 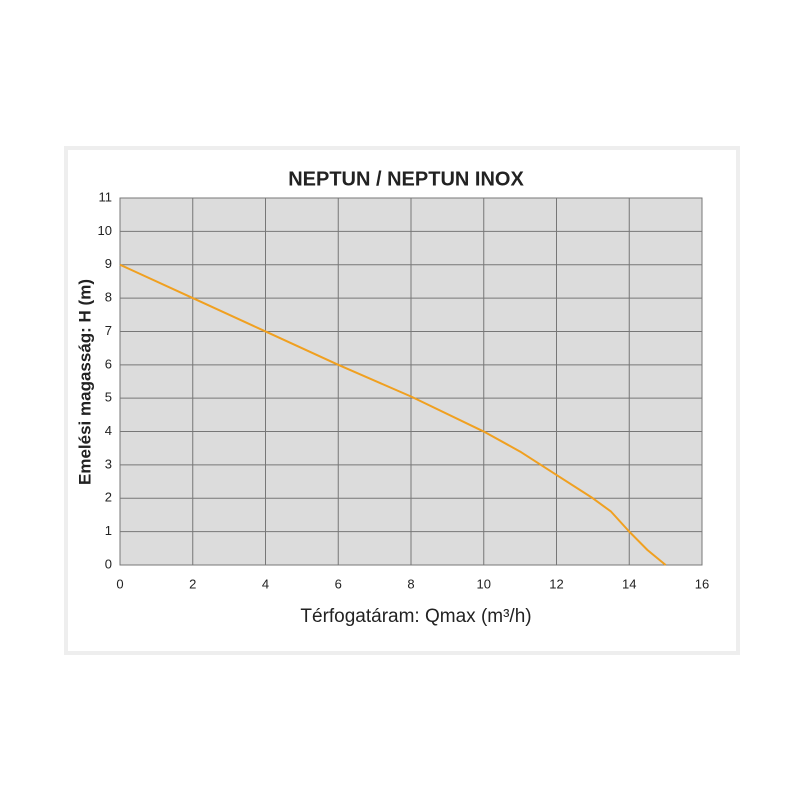 I want to click on y-tick-label: 0, so click(x=108, y=563).